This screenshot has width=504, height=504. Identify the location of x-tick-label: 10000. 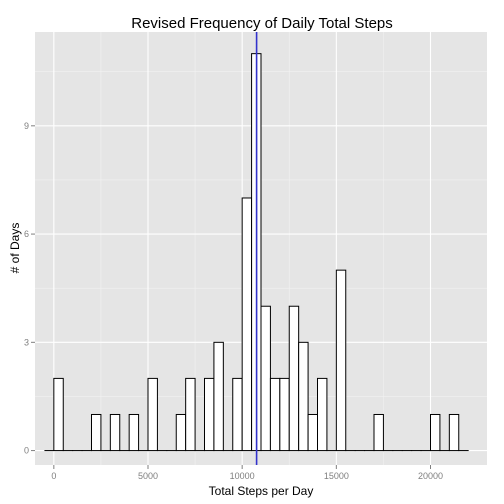
(242, 476).